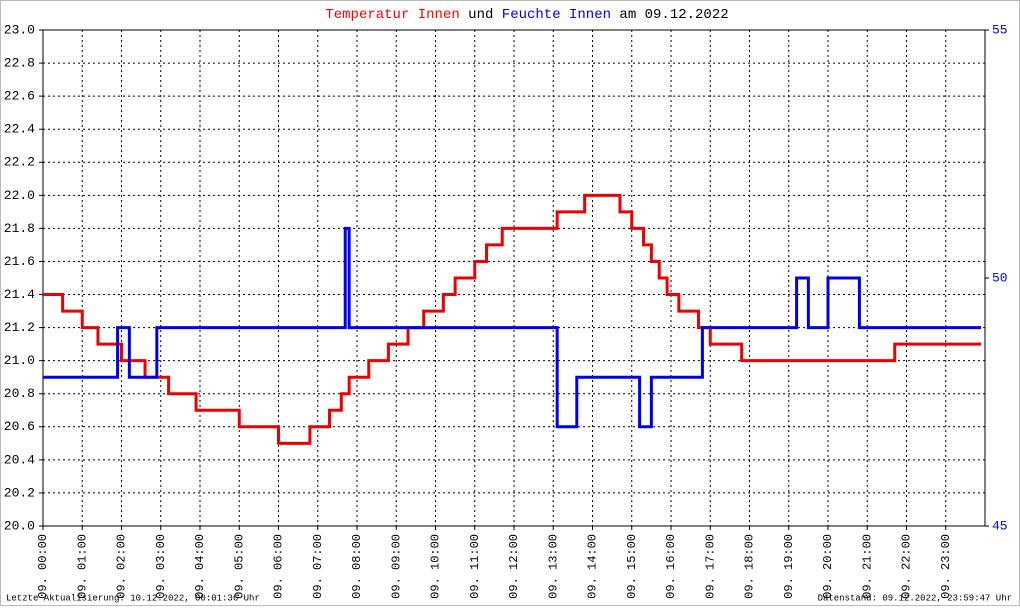  I want to click on x-tick-label: 09. 10:00, so click(436, 566).